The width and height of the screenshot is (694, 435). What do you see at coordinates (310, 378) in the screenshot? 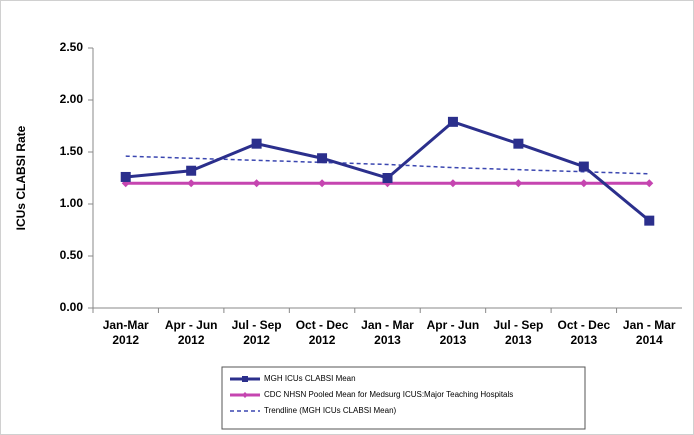
I see `legend-label: MGH ICUs CLABSI Mean` at bounding box center [310, 378].